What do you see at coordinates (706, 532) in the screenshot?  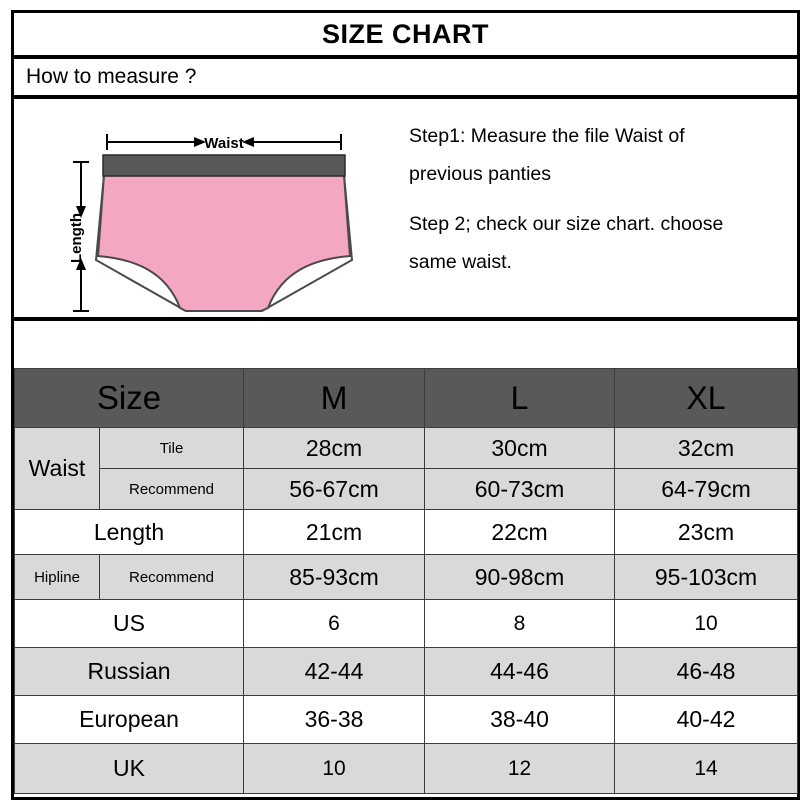 I see `cell-length-xl: 23cm` at bounding box center [706, 532].